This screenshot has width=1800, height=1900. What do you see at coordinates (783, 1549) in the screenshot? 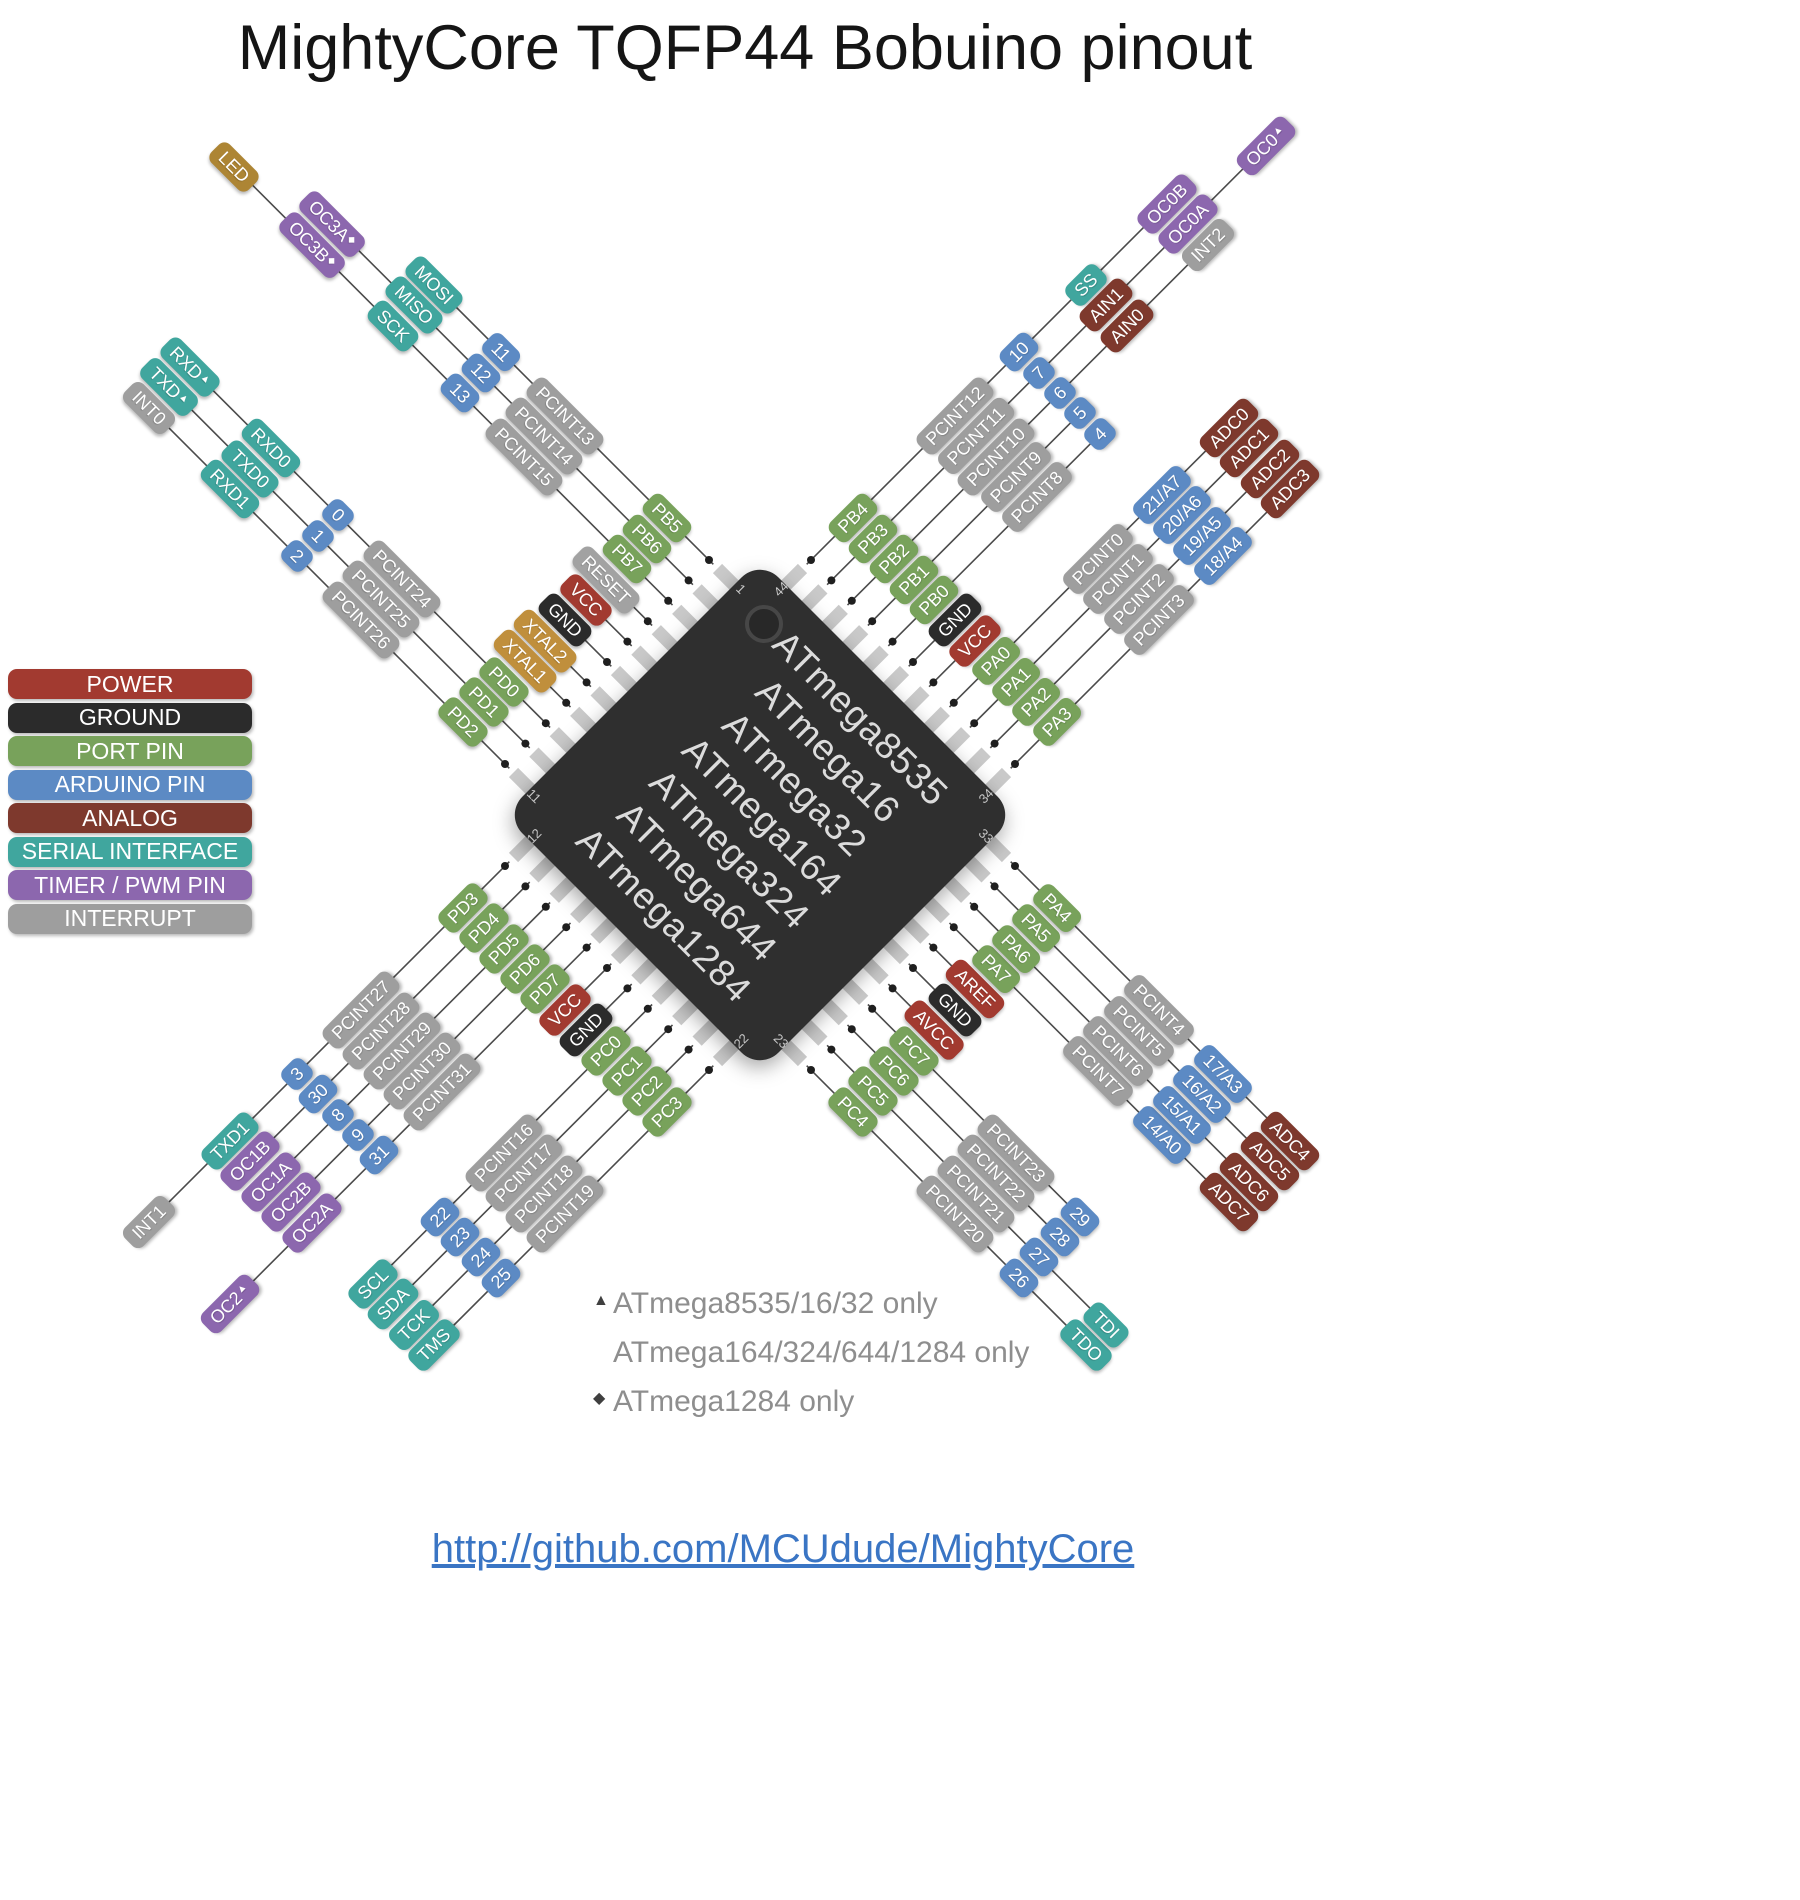
I see `github-link: http://github.com/MCUdude/MightyCore` at bounding box center [783, 1549].